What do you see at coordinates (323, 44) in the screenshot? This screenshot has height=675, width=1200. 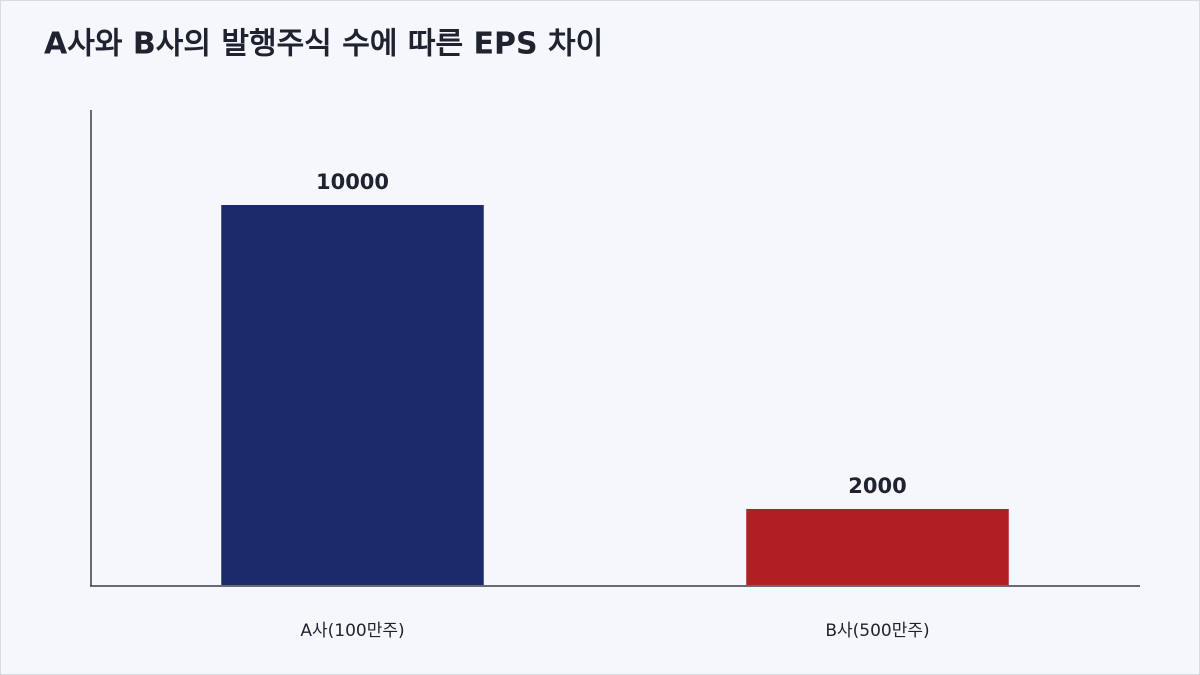 I see `chart-title: A사와 B사의 발행주식 수에 따른 EPS 차이` at bounding box center [323, 44].